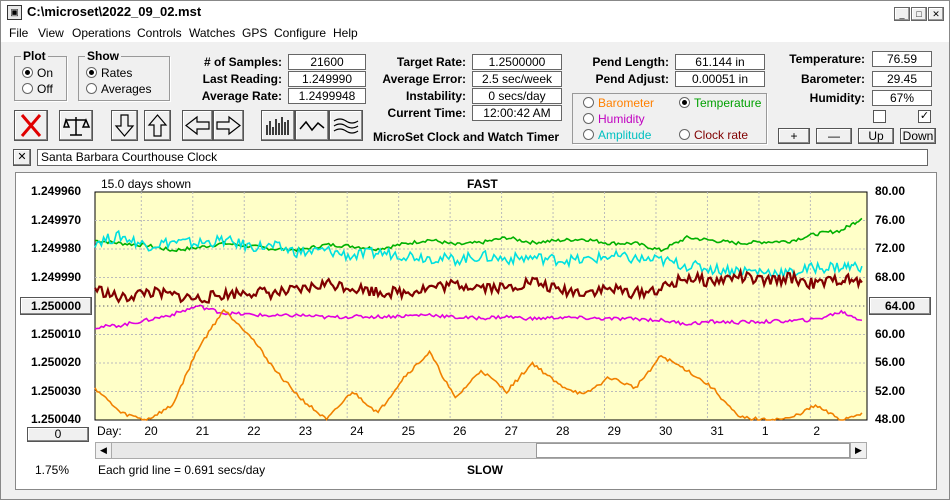  What do you see at coordinates (58, 434) in the screenshot?
I see `offset-button: 0` at bounding box center [58, 434].